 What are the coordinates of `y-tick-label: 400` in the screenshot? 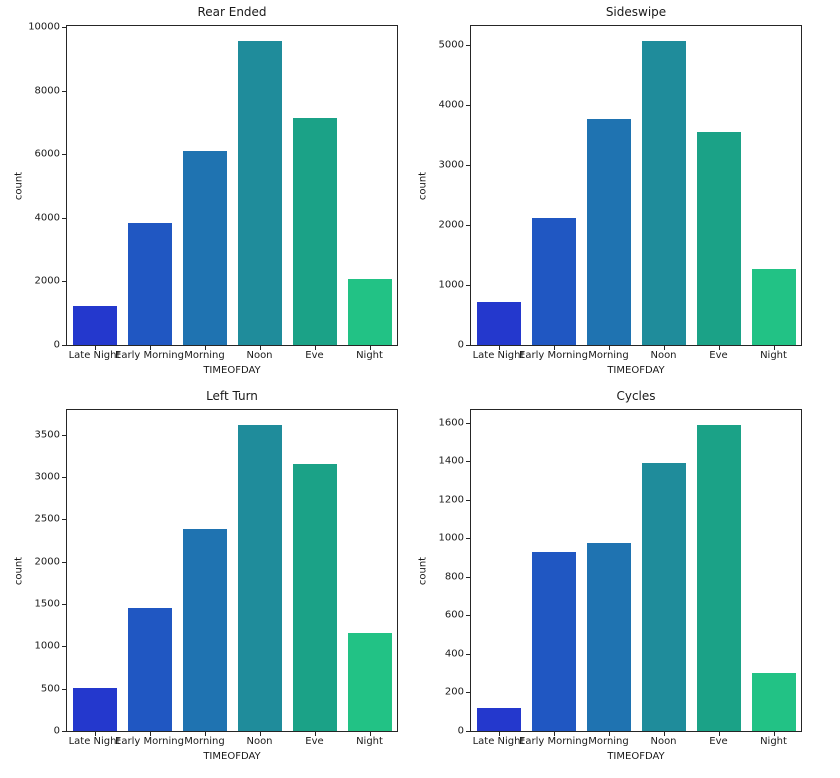 It's located at (454, 654).